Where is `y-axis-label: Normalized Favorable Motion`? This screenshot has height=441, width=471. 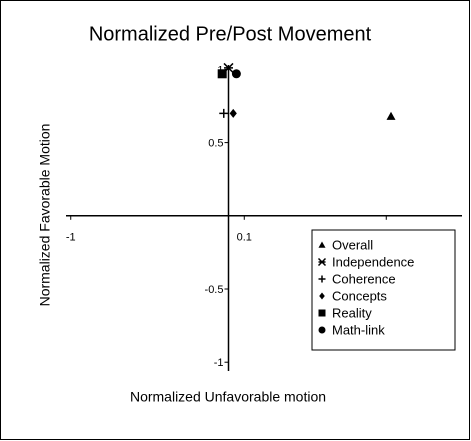 y-axis-label: Normalized Favorable Motion is located at coordinates (45, 215).